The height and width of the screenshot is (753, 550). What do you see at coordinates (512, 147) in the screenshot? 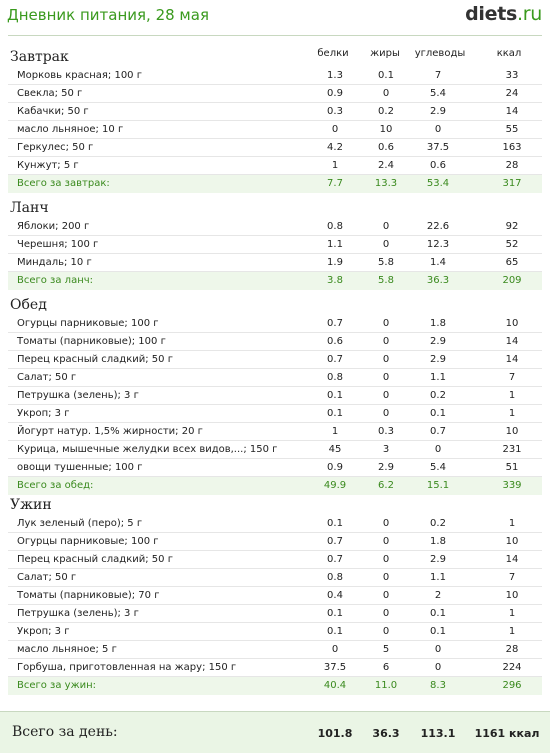
I see `kcal-value: 163` at bounding box center [512, 147].